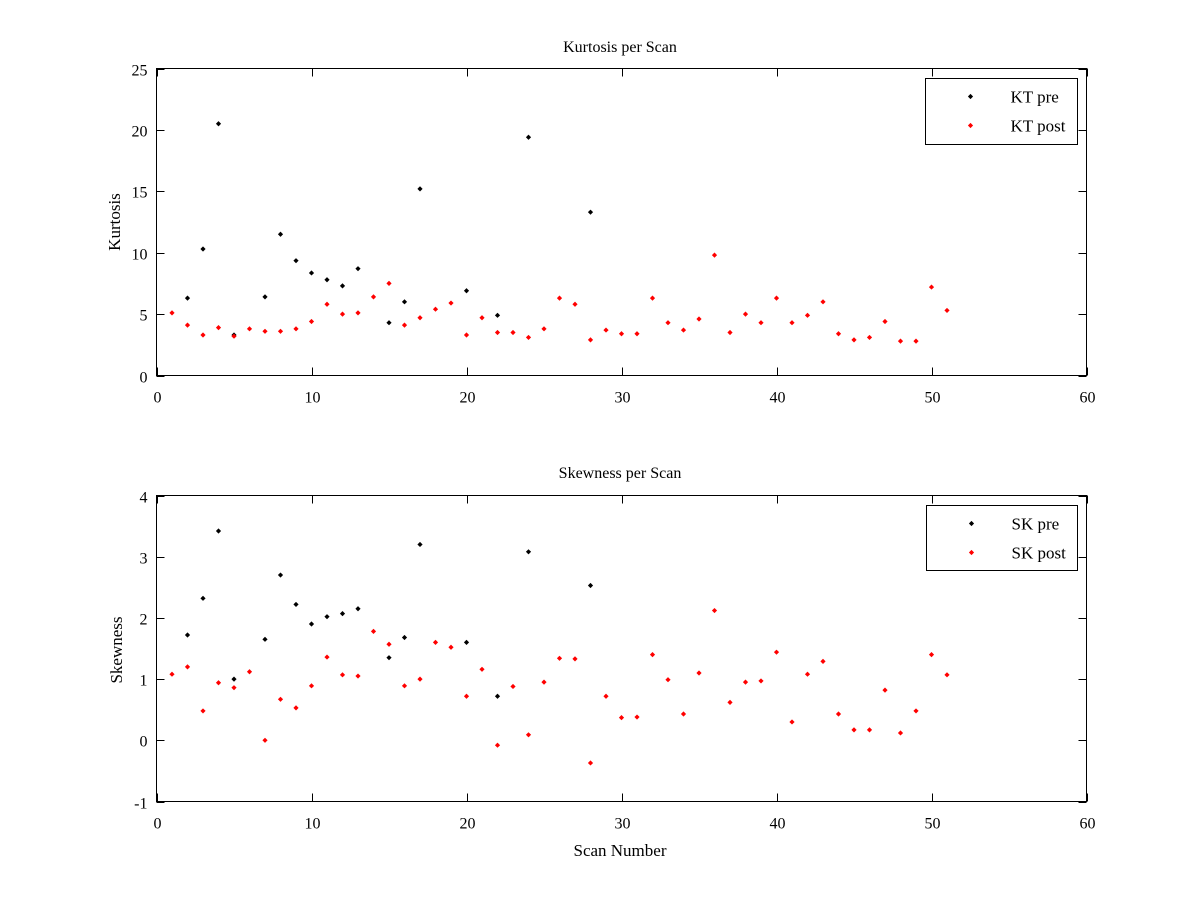 This screenshot has width=1200, height=900. Describe the element at coordinates (1088, 398) in the screenshot. I see `x-tick-label: 60` at that location.